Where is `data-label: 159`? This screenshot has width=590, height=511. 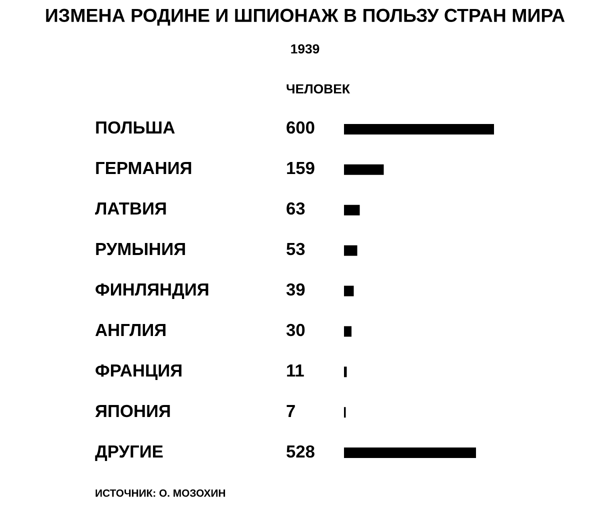 data-label: 159 is located at coordinates (300, 168).